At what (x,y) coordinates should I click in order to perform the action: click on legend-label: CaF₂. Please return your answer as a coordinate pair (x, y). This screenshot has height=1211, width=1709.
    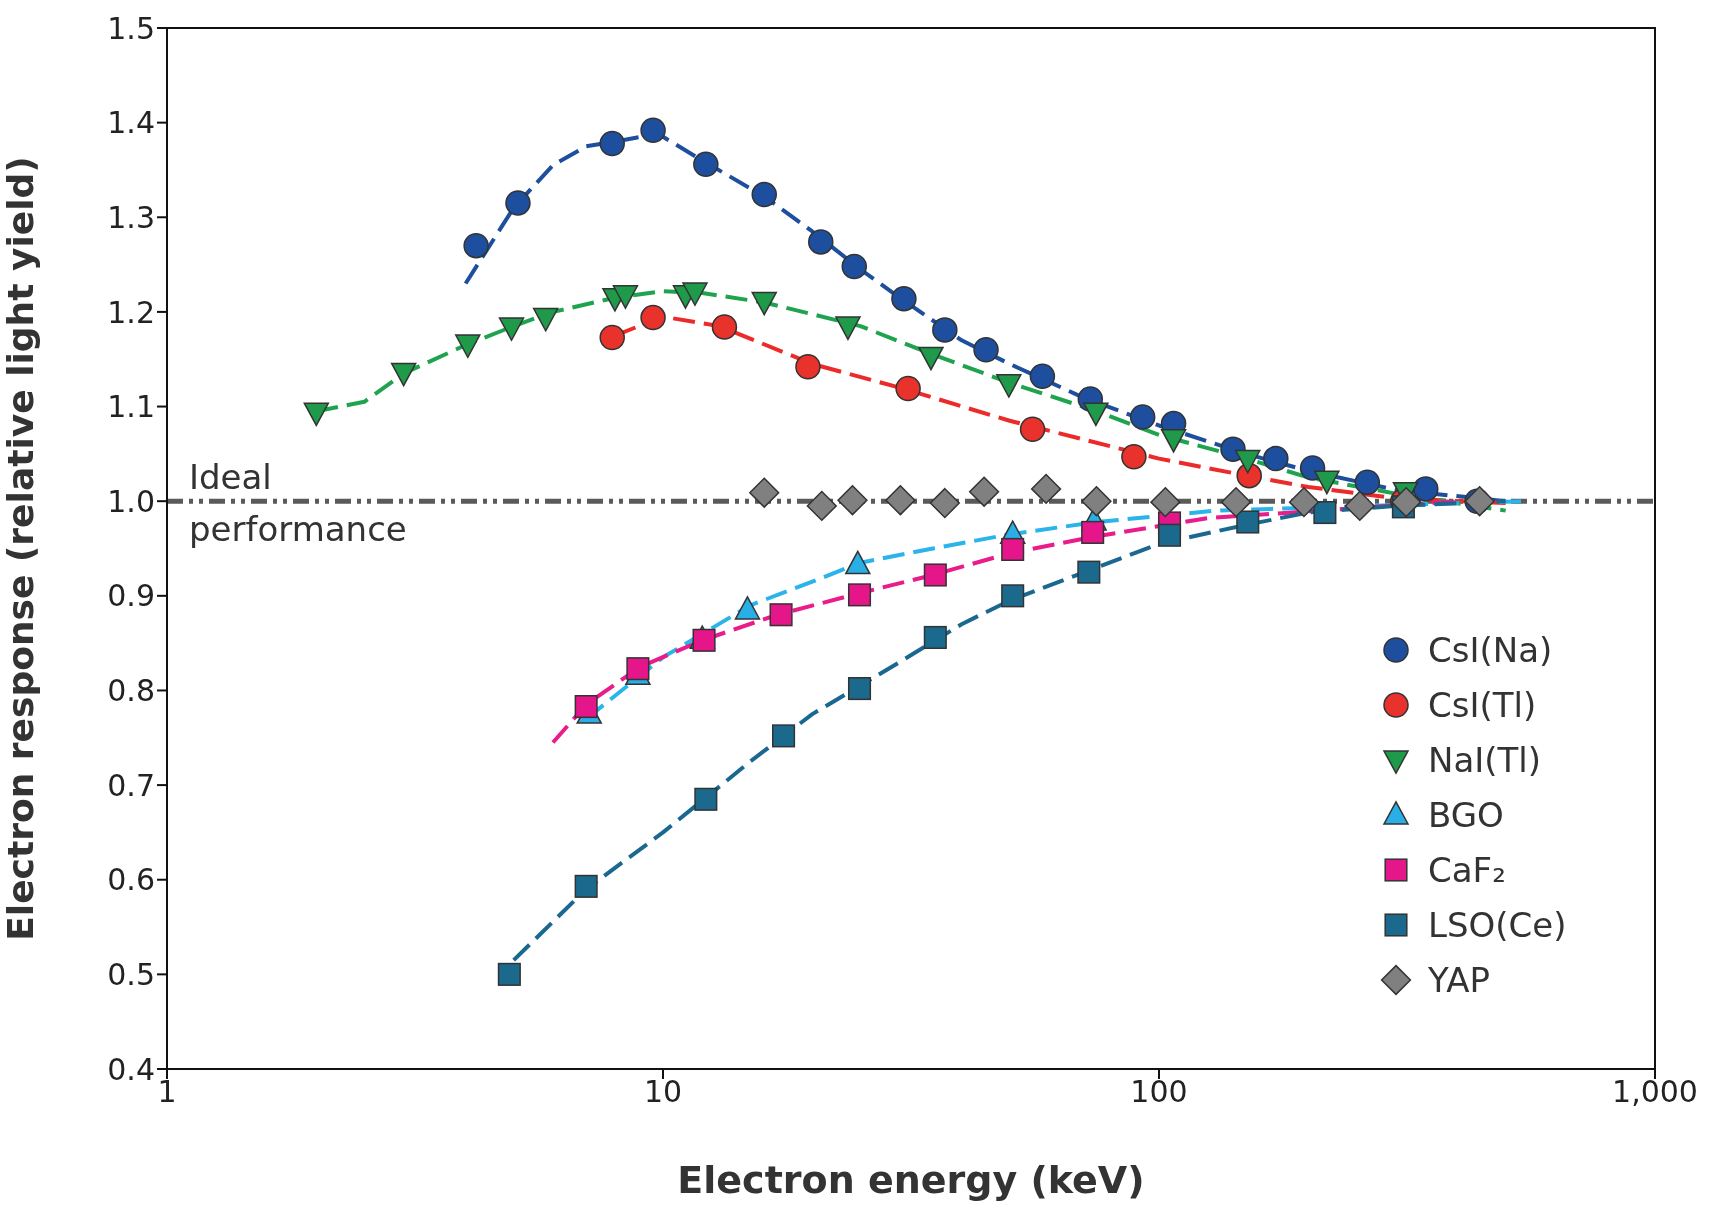
    Looking at the image, I should click on (1467, 869).